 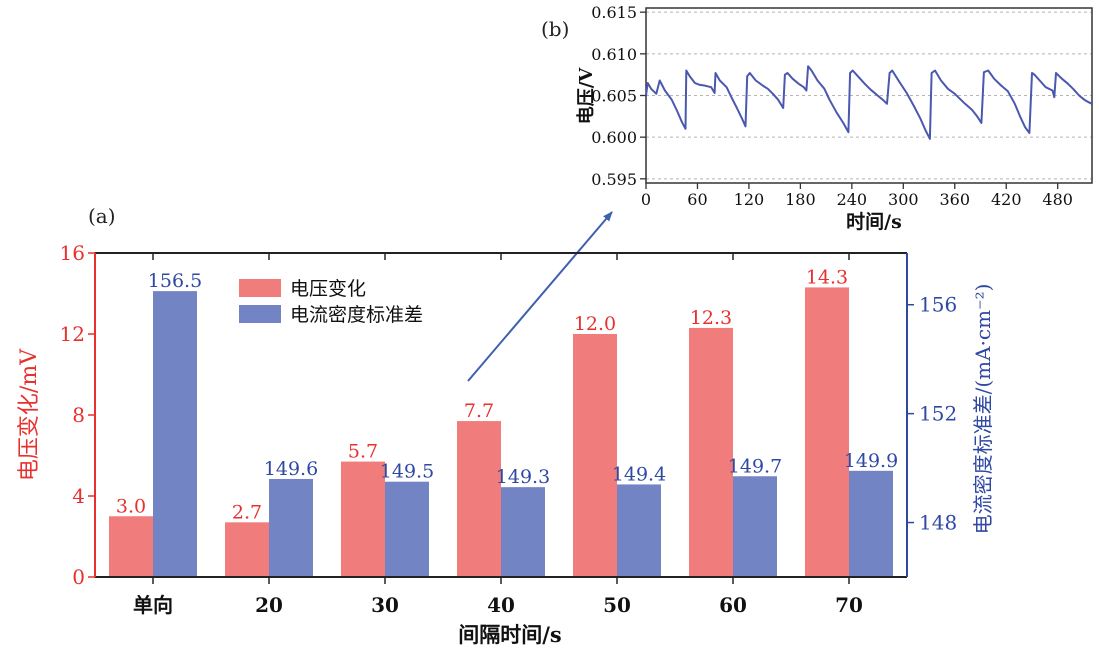 I want to click on bar-label-voltage-2: 5.7, so click(x=363, y=452).